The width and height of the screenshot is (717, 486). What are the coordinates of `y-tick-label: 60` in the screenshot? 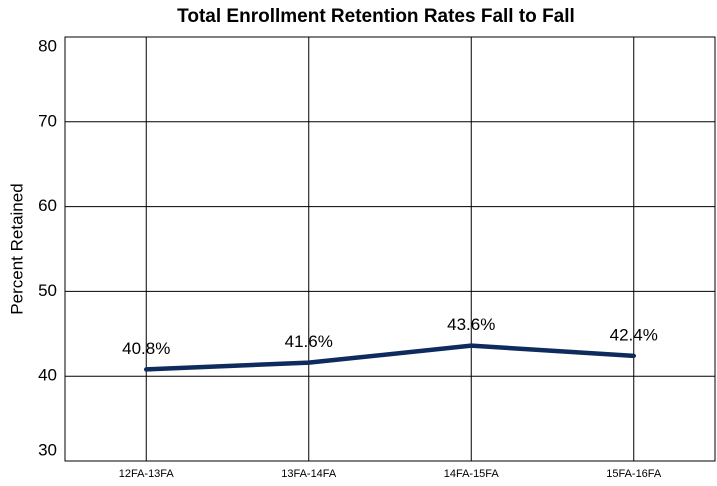 It's located at (47, 205).